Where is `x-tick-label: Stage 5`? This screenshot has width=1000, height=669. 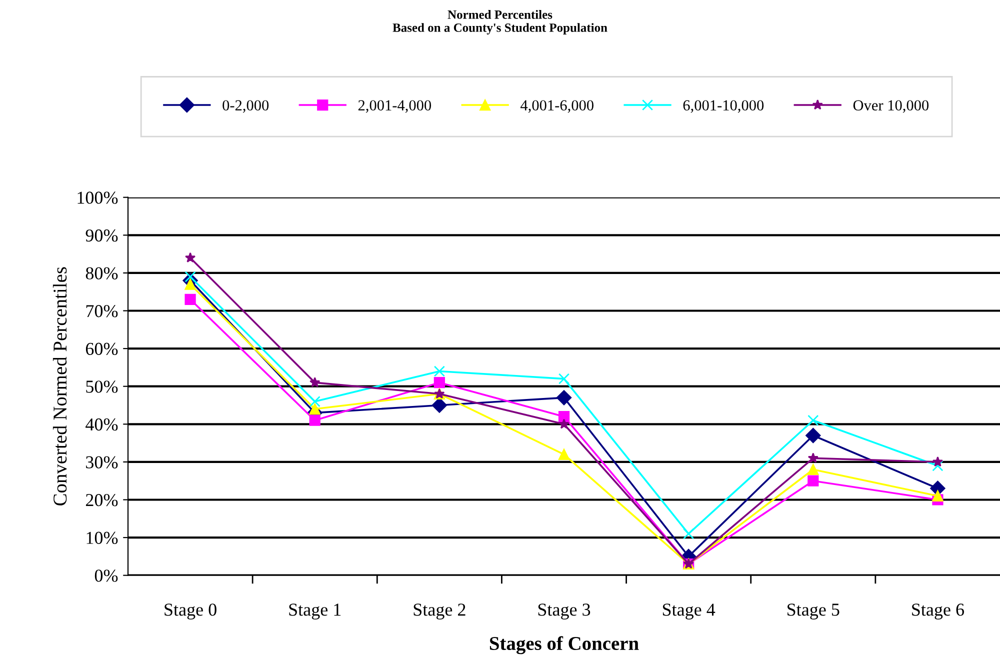
x-tick-label: Stage 5 is located at coordinates (814, 612).